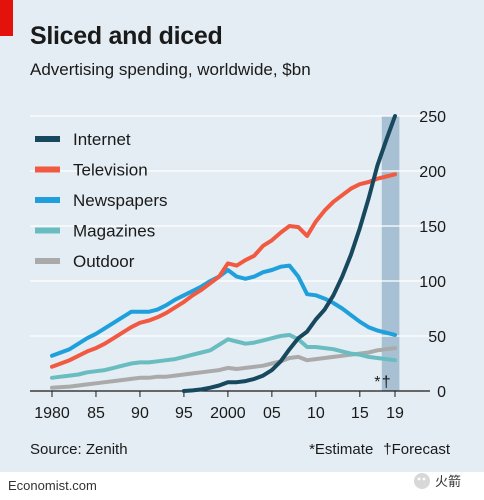  Describe the element at coordinates (110, 170) in the screenshot. I see `legend-label-television: Television` at that location.